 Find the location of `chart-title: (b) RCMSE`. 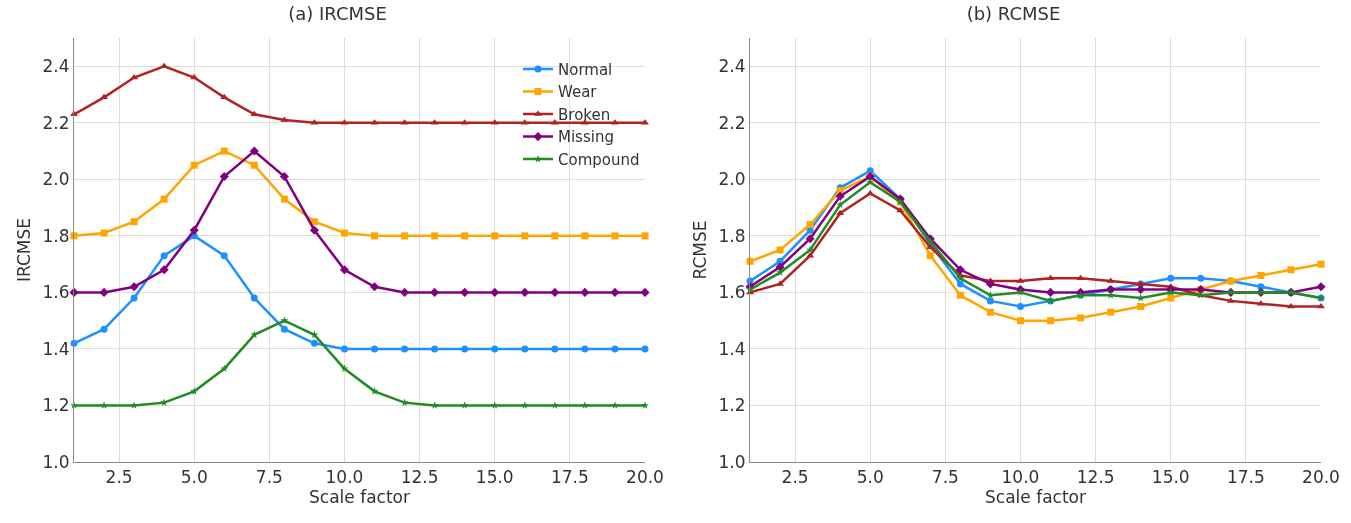

chart-title: (b) RCMSE is located at coordinates (1013, 14).